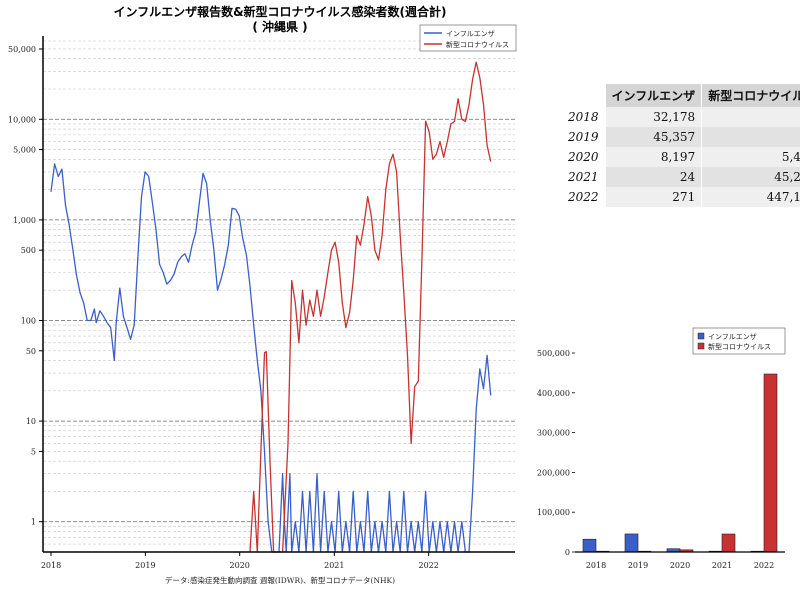 The height and width of the screenshot is (600, 800). Describe the element at coordinates (28, 250) in the screenshot. I see `y-tick-label: 500` at that location.